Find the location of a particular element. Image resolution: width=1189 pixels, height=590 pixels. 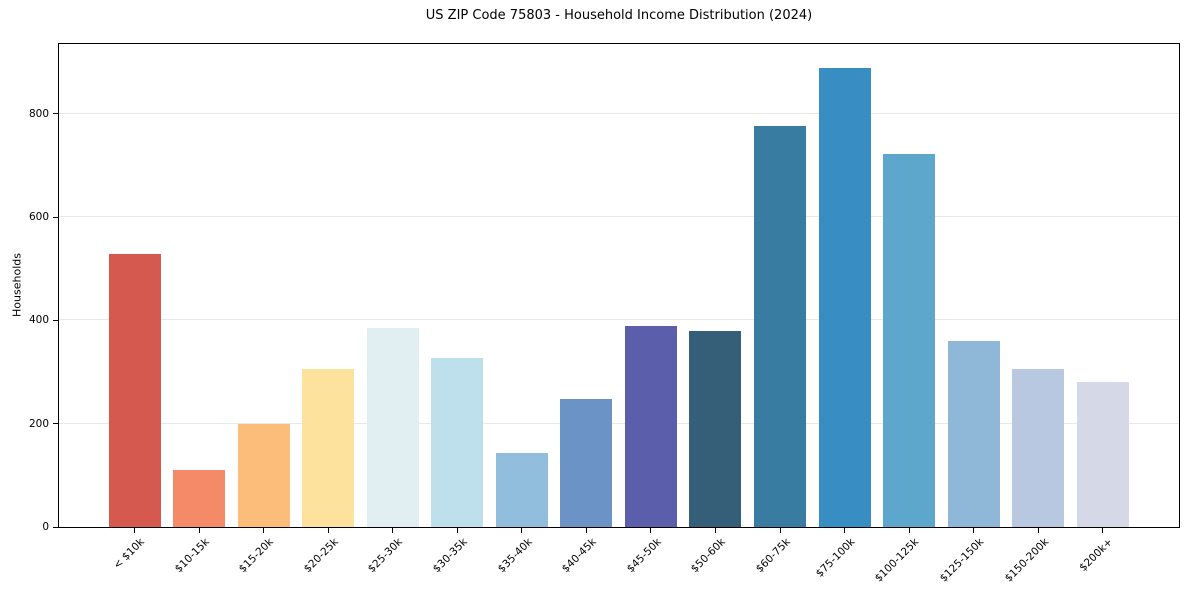

x-tick-mark-125-150k is located at coordinates (974, 530).